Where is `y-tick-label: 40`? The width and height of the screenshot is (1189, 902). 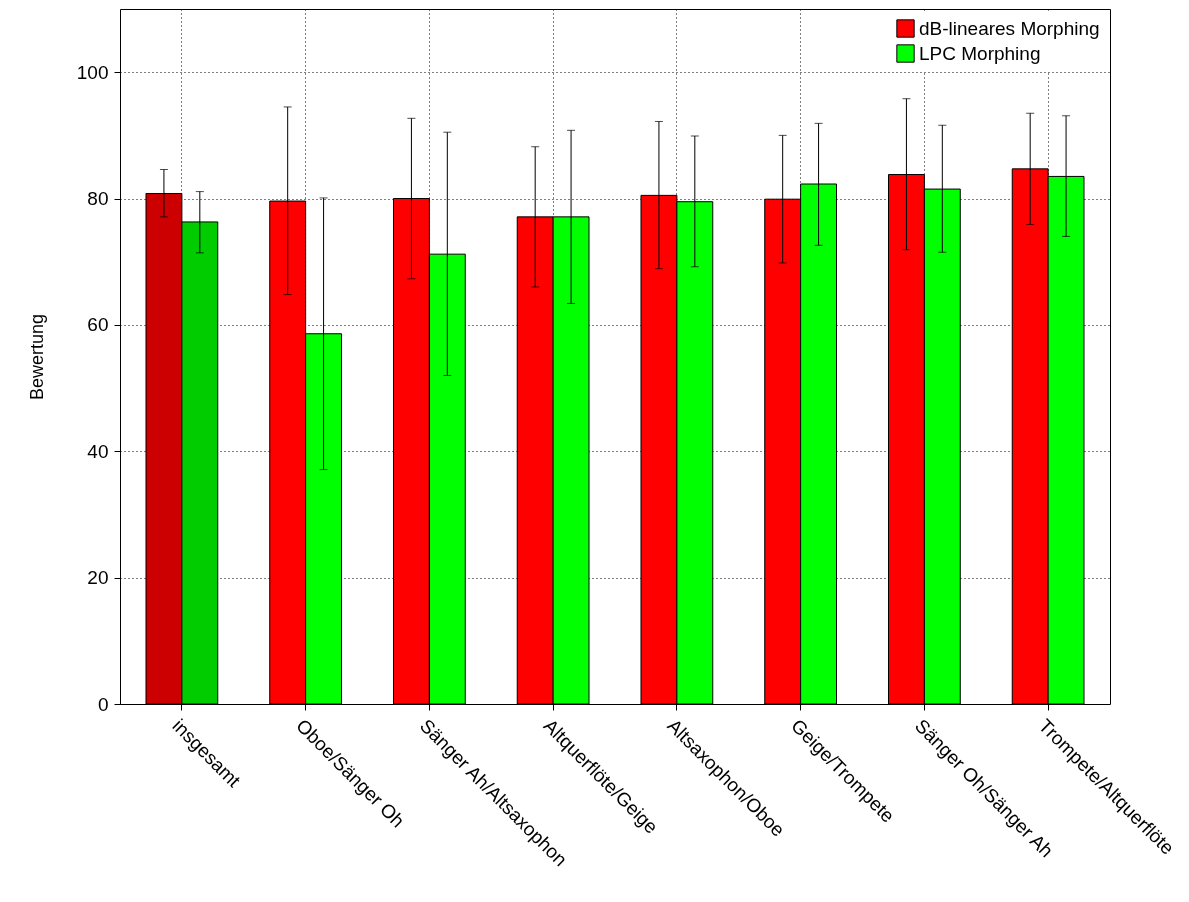
y-tick-label: 40 is located at coordinates (98, 451).